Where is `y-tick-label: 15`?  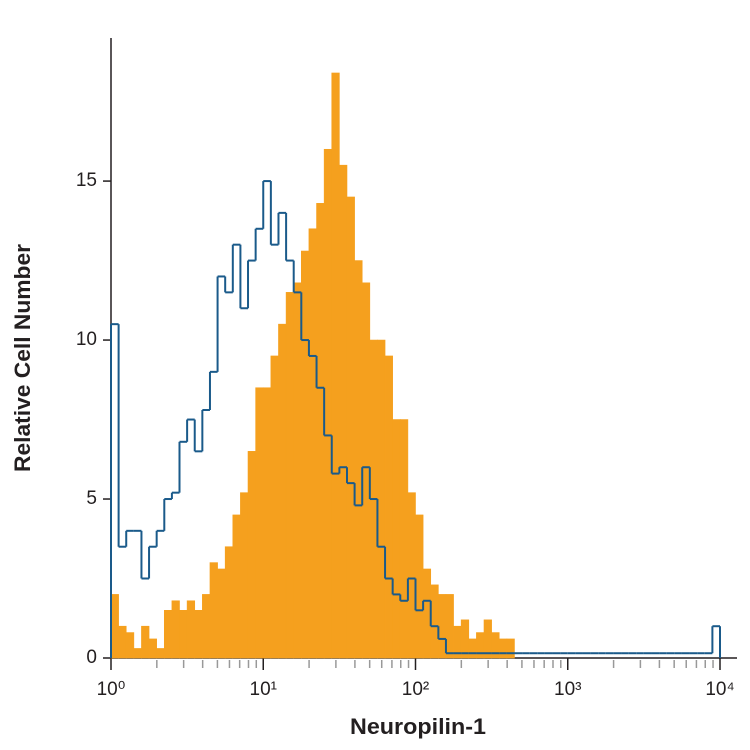 y-tick-label: 15 is located at coordinates (86, 180).